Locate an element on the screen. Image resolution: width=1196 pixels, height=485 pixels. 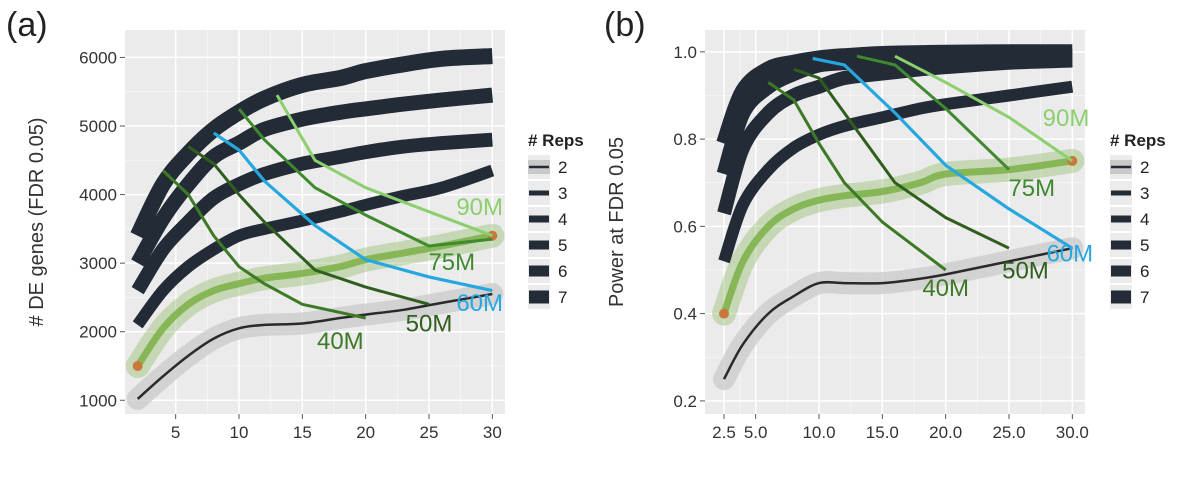
x-tick-label: 10.0 is located at coordinates (818, 432).